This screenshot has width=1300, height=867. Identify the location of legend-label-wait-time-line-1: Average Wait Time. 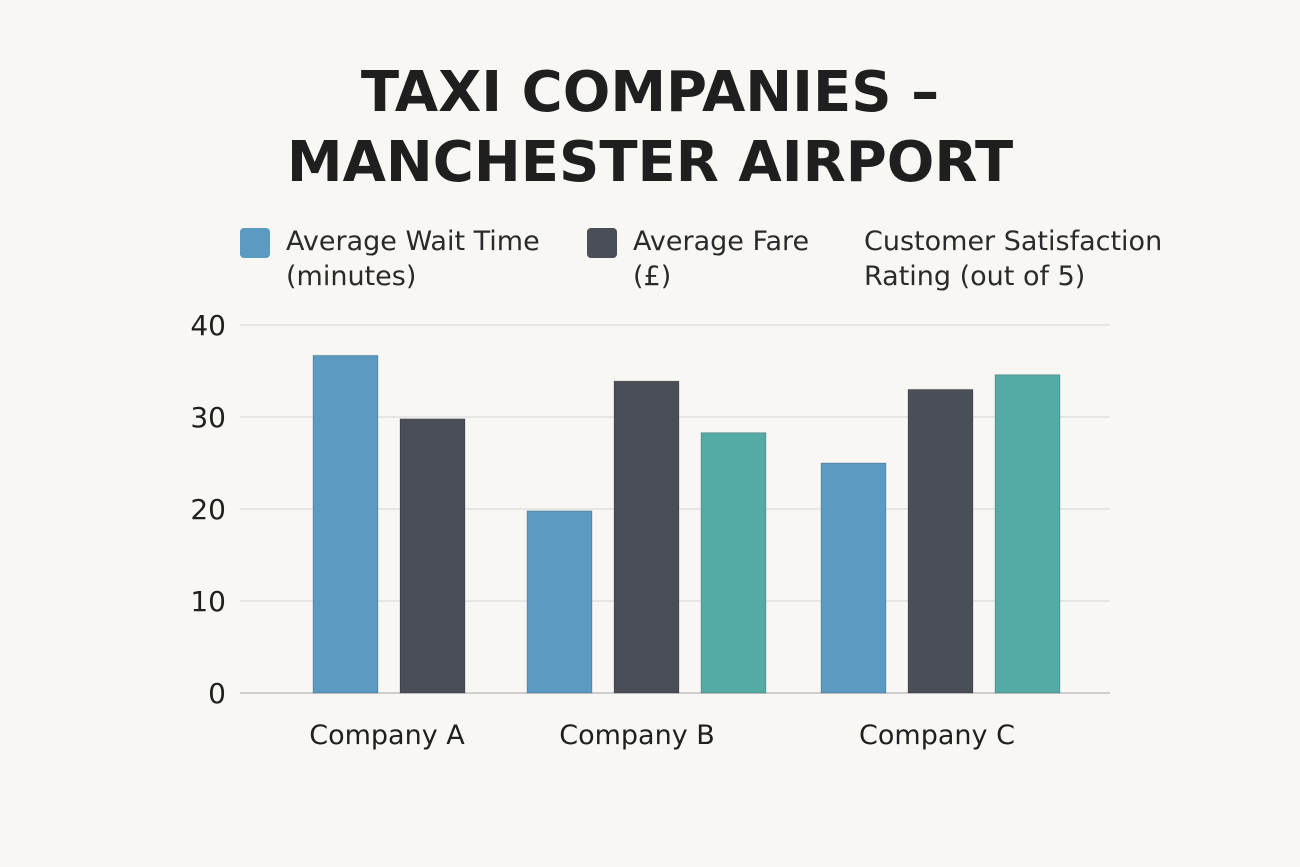
(413, 241).